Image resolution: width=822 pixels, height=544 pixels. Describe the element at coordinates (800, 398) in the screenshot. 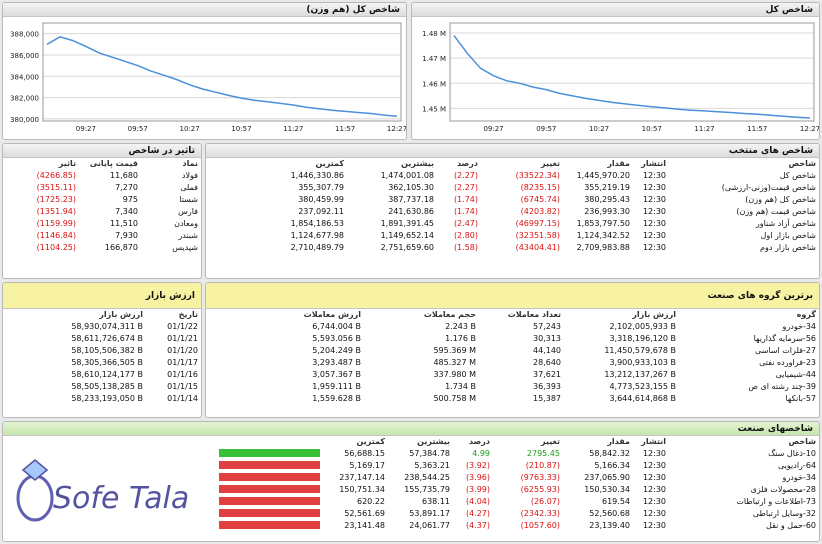

I see `top-groups-cell: 57-بانکها` at that location.